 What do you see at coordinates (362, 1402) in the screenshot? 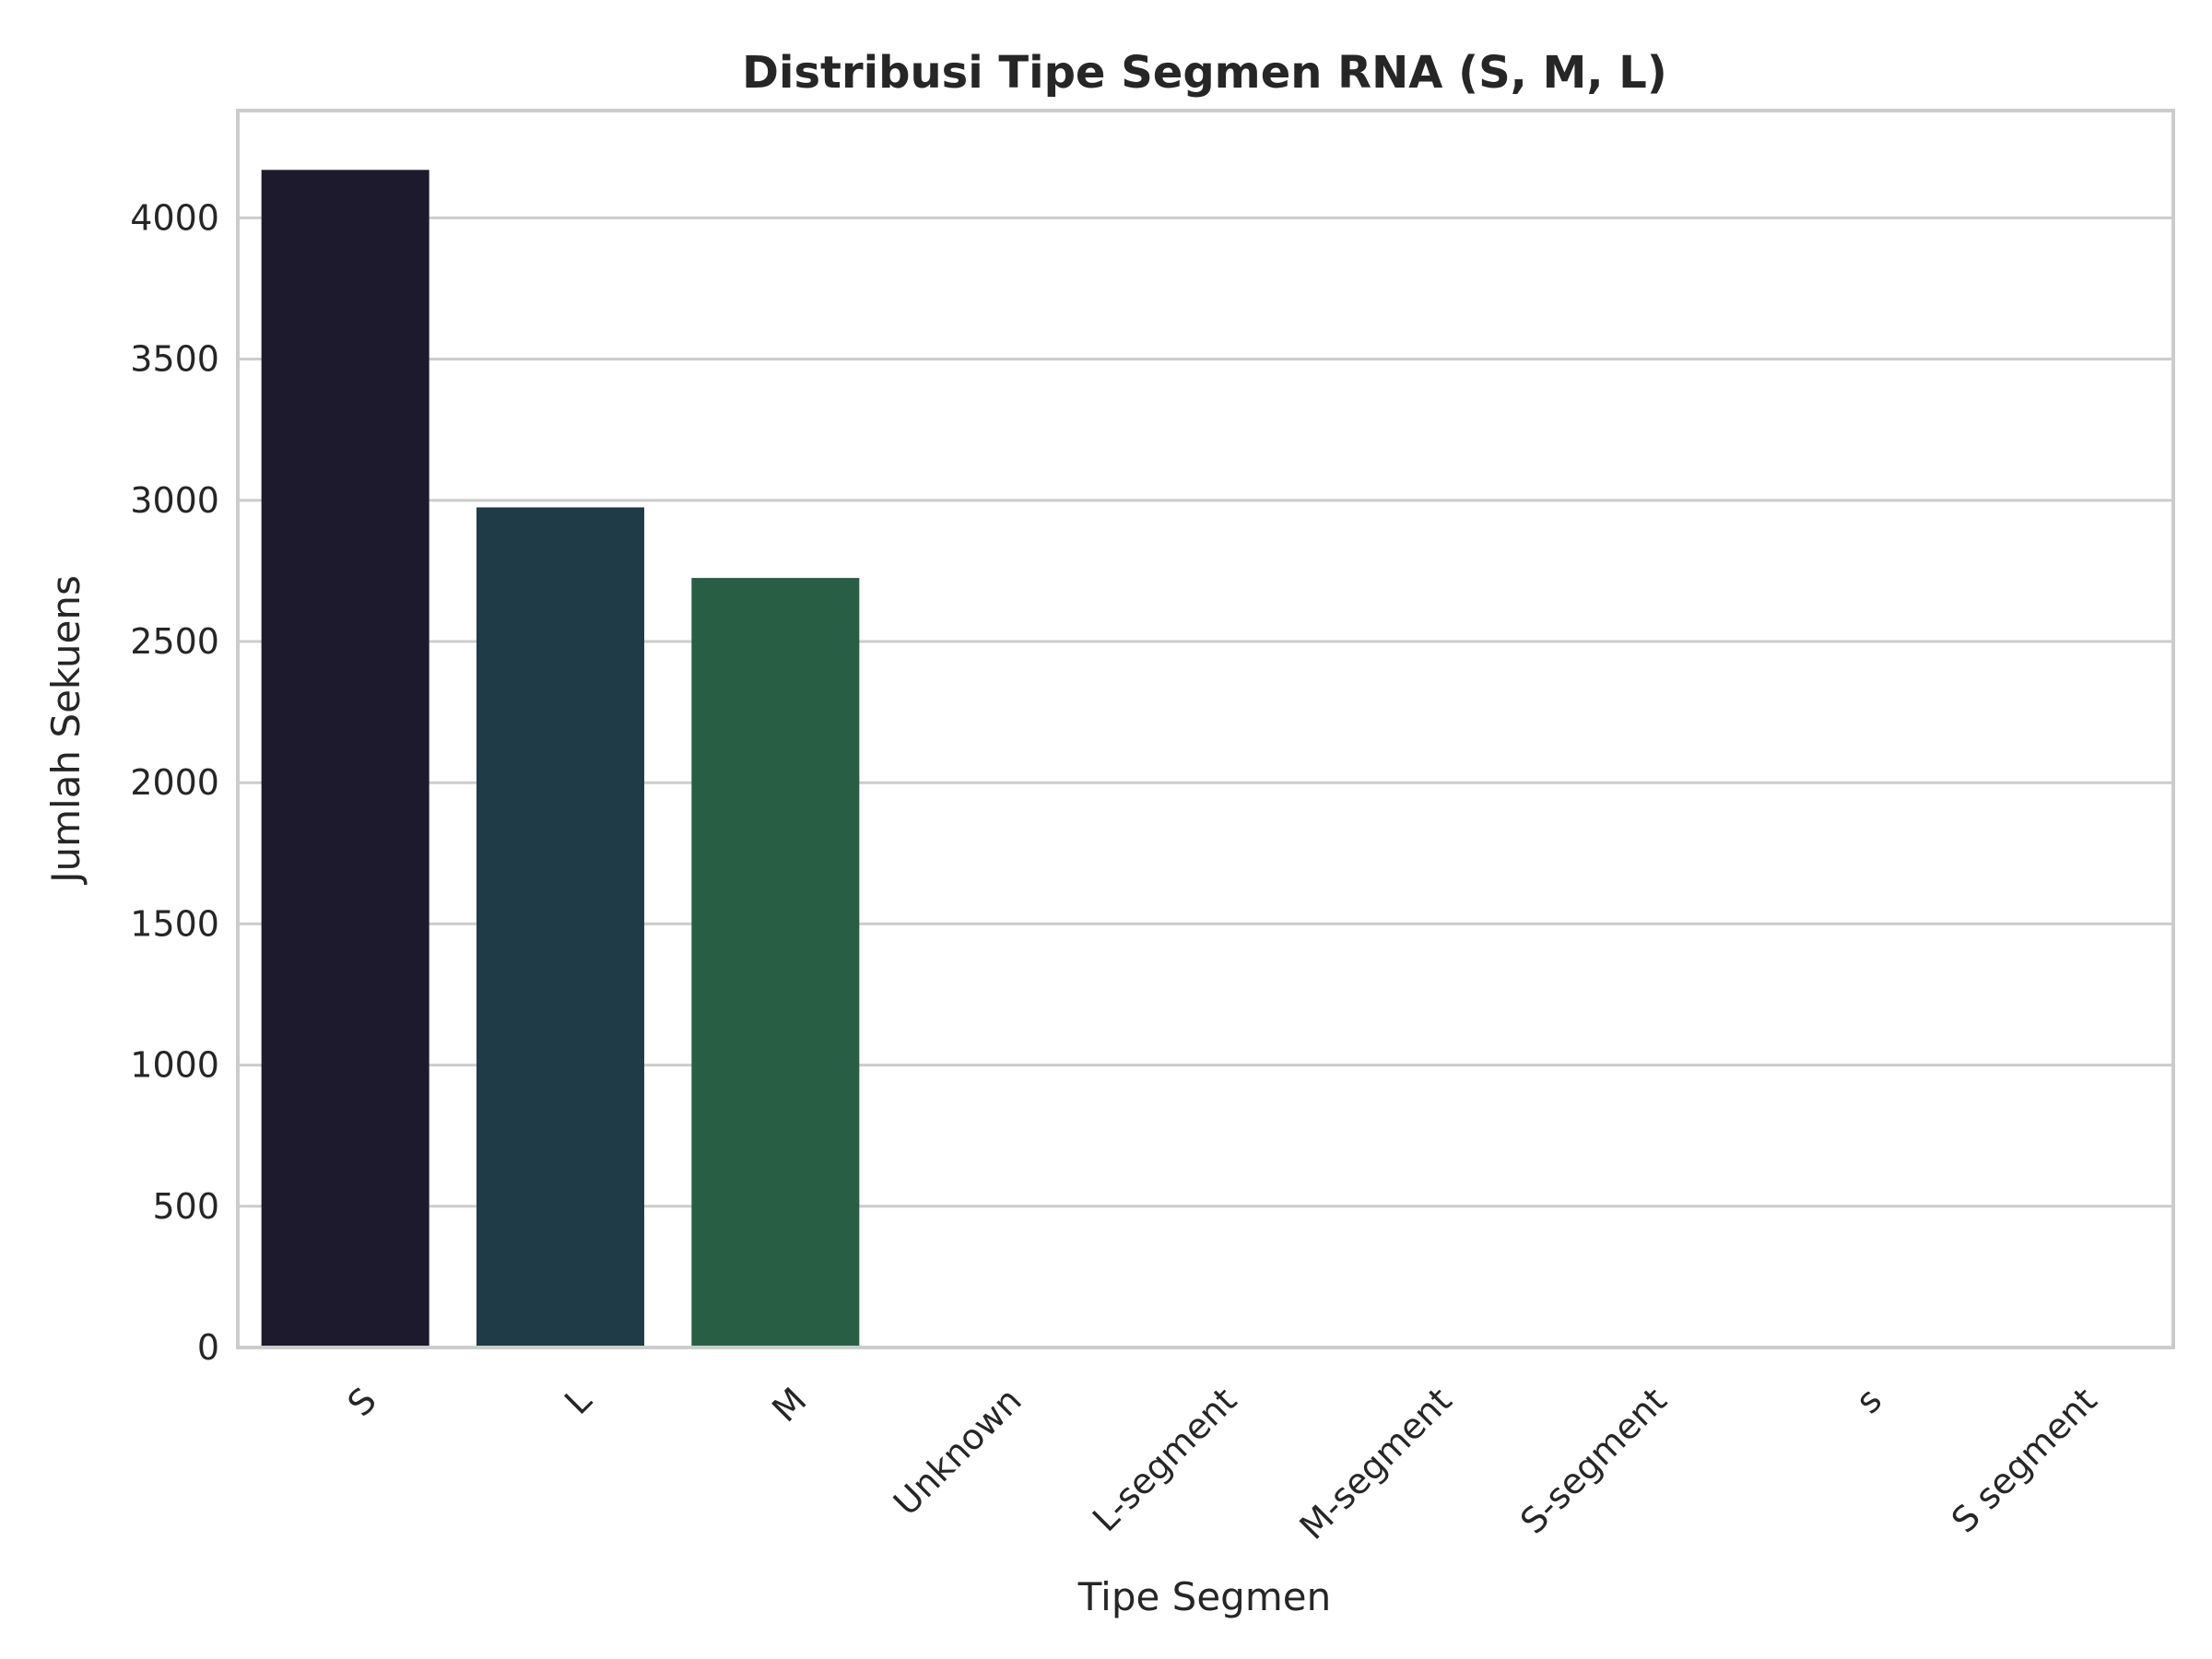
I see `x-tick-label: S` at bounding box center [362, 1402].